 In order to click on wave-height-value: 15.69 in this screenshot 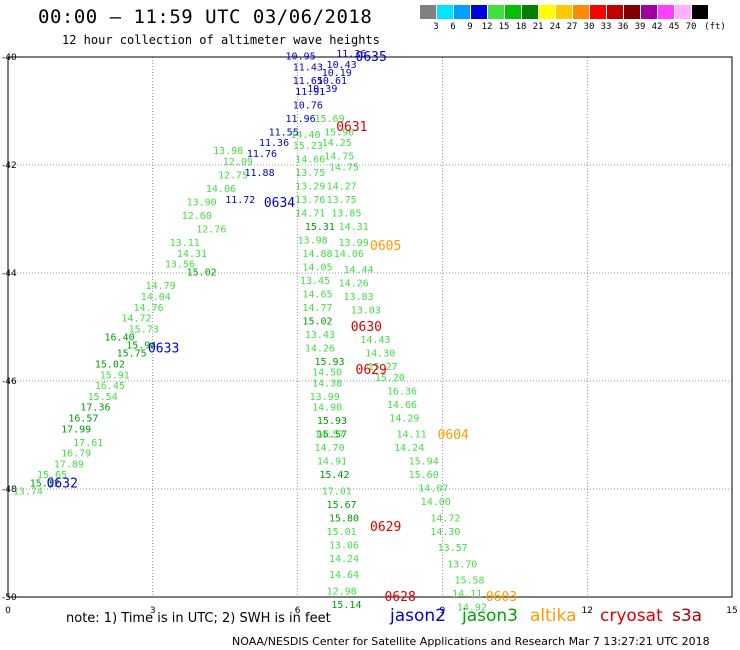, I will do `click(329, 119)`.